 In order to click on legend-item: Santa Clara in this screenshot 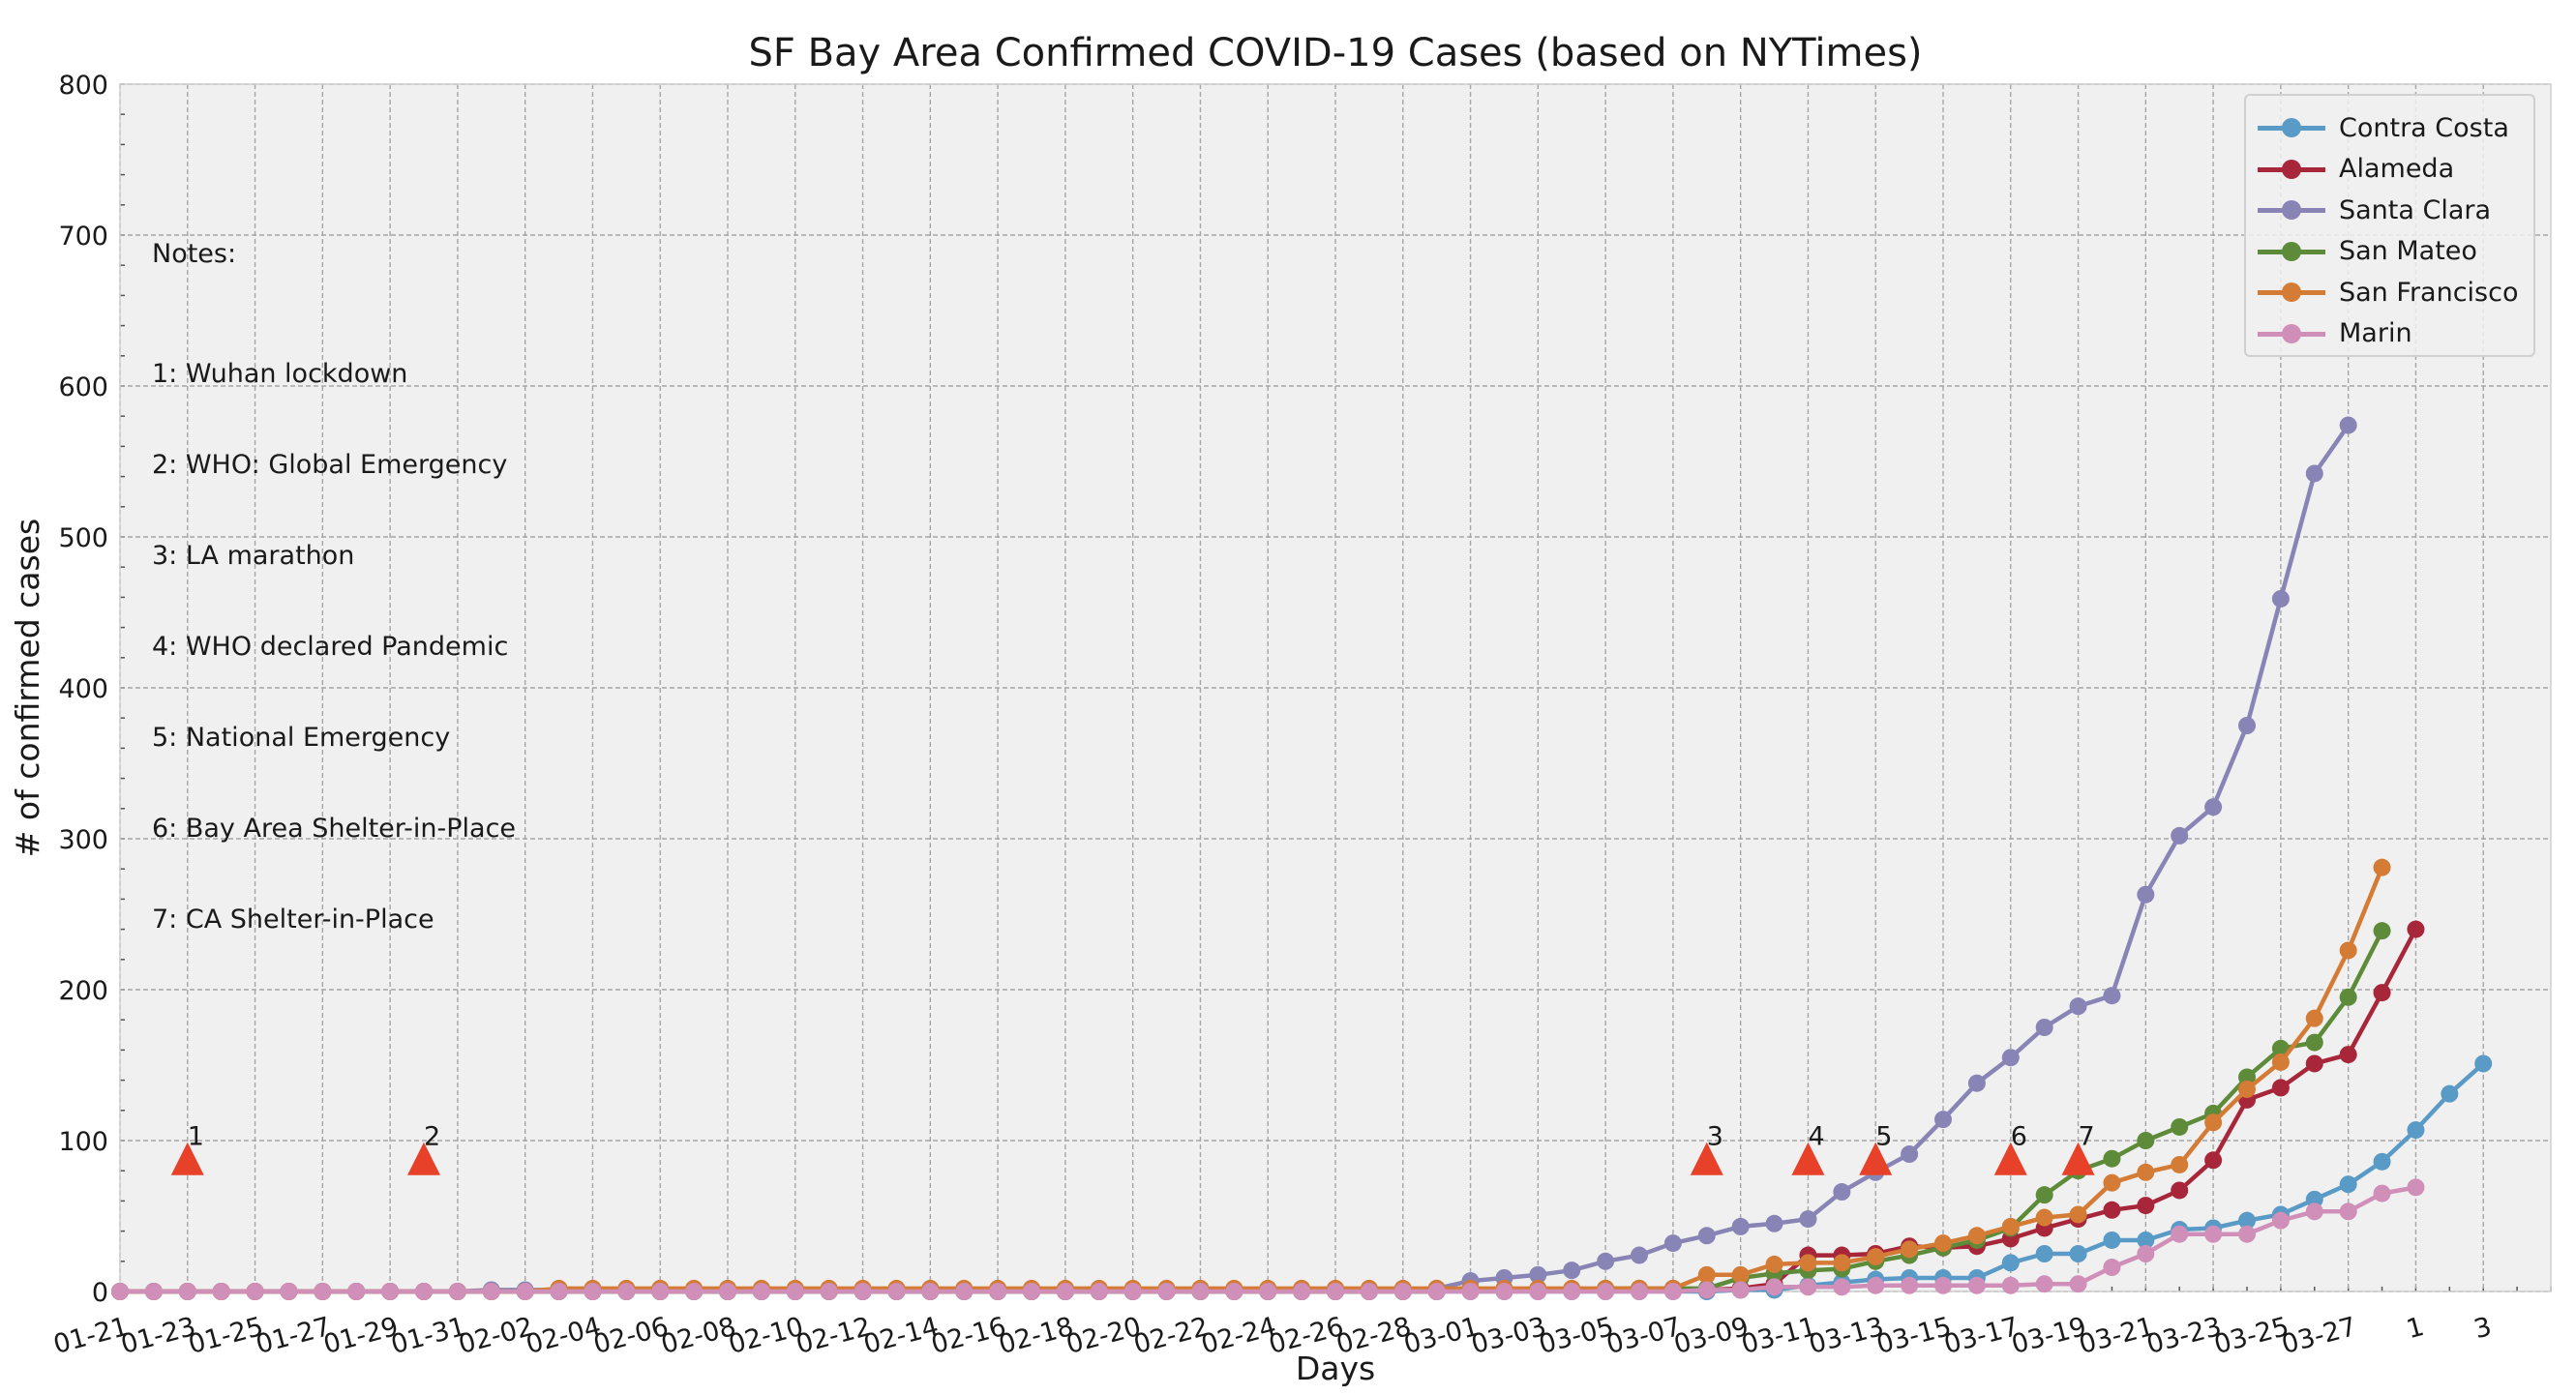, I will do `click(2368, 210)`.